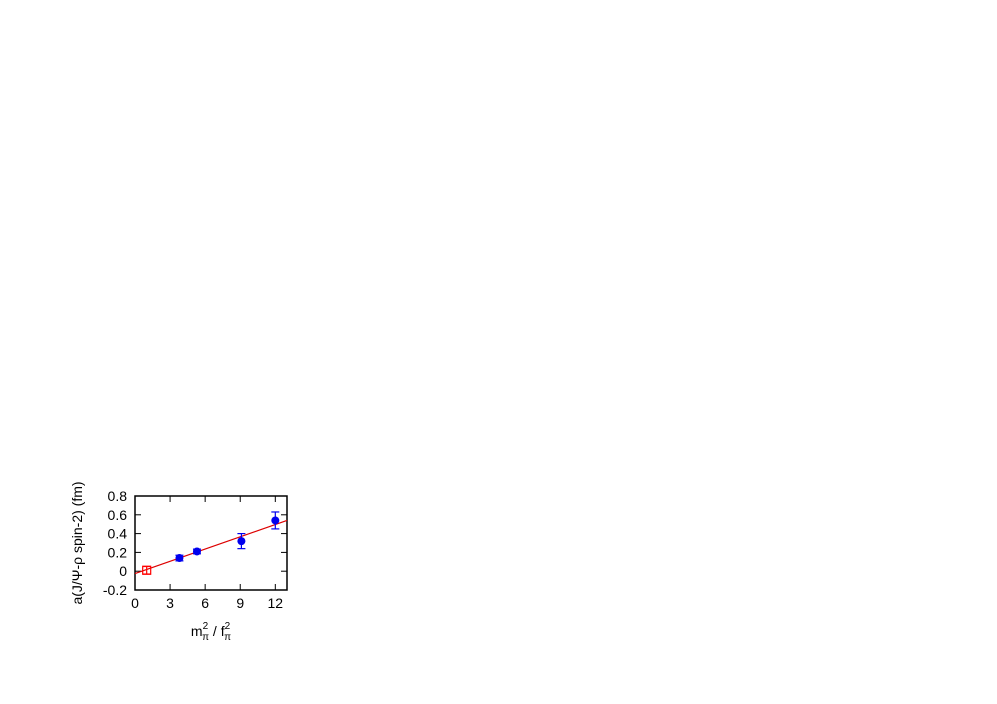 The width and height of the screenshot is (997, 704). What do you see at coordinates (276, 603) in the screenshot?
I see `x-tick-label: 12` at bounding box center [276, 603].